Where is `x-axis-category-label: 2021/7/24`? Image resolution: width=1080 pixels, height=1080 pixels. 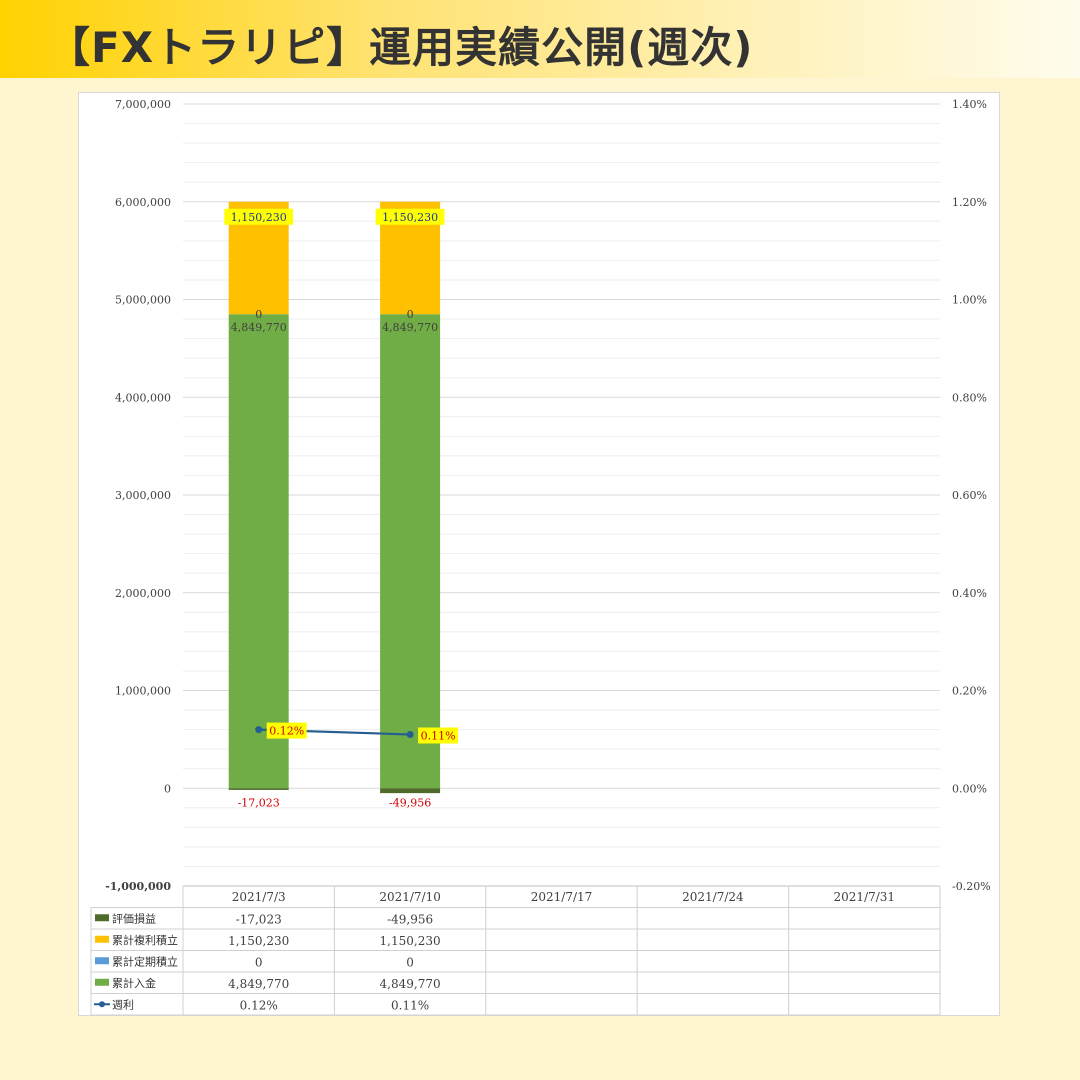 x-axis-category-label: 2021/7/24 is located at coordinates (713, 897).